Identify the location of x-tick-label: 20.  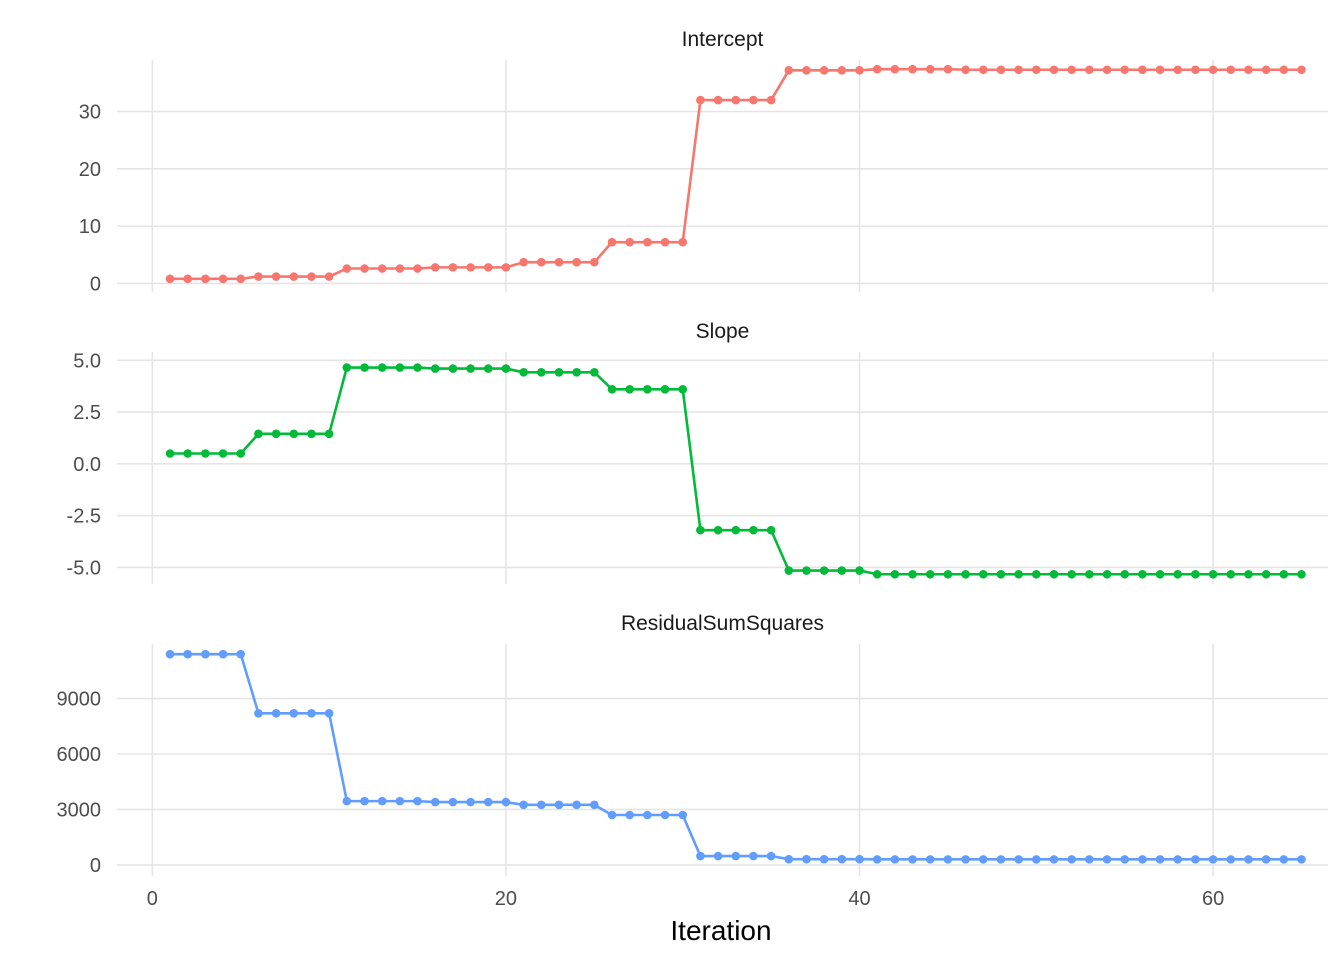
(506, 899).